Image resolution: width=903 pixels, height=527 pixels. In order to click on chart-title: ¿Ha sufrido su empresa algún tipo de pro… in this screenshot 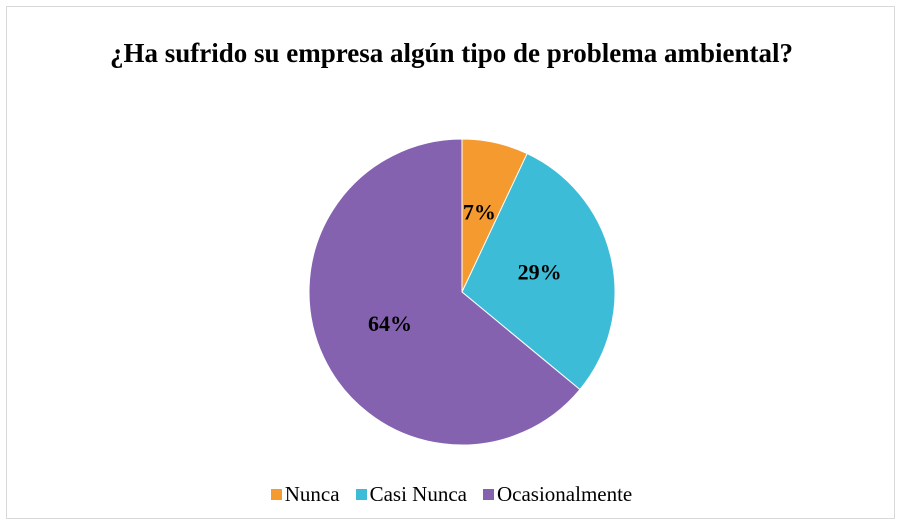, I will do `click(451, 53)`.